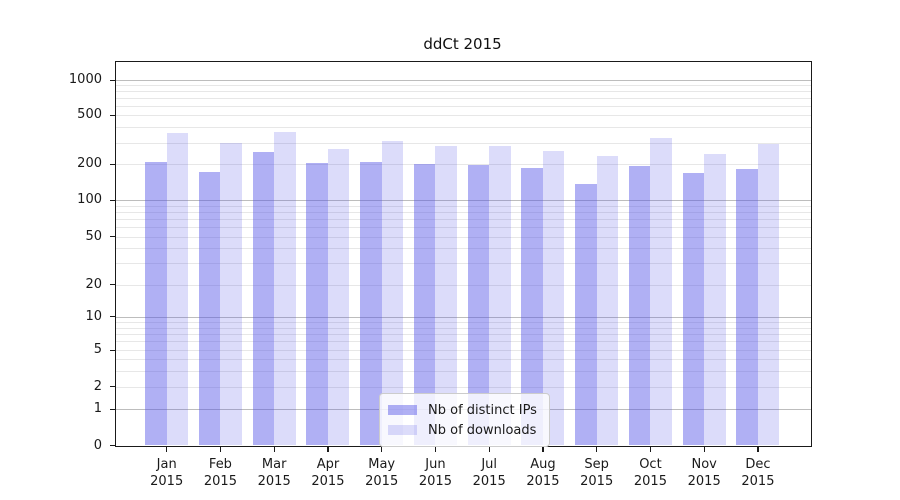  Describe the element at coordinates (532, 307) in the screenshot. I see `bar-nb-of-distinct-ips-aug-2015` at that location.